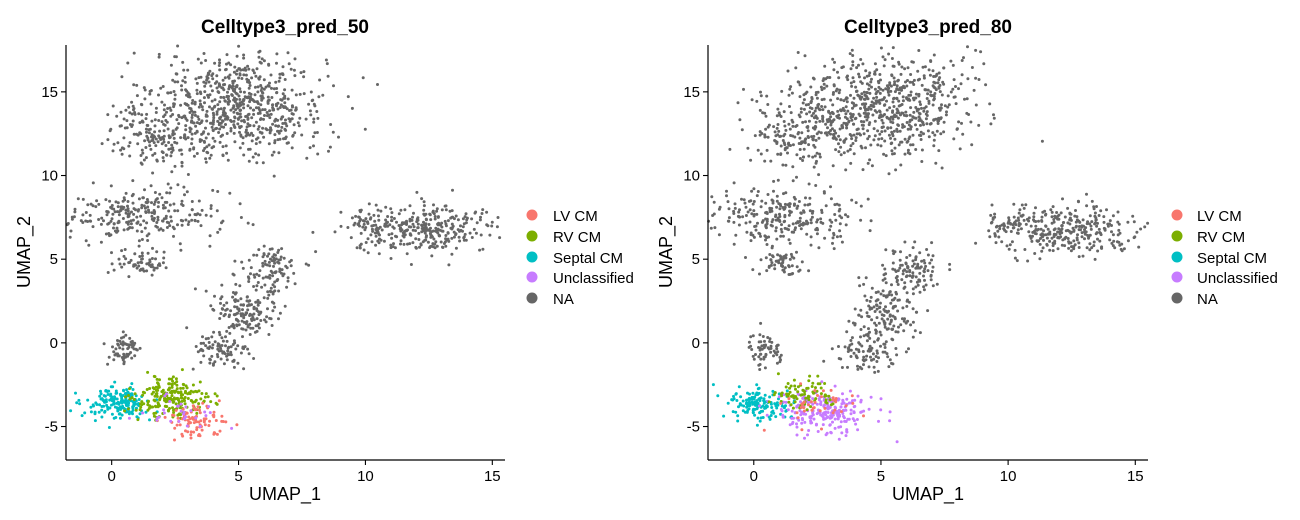  I want to click on legend-label: Septal CM, so click(588, 258).